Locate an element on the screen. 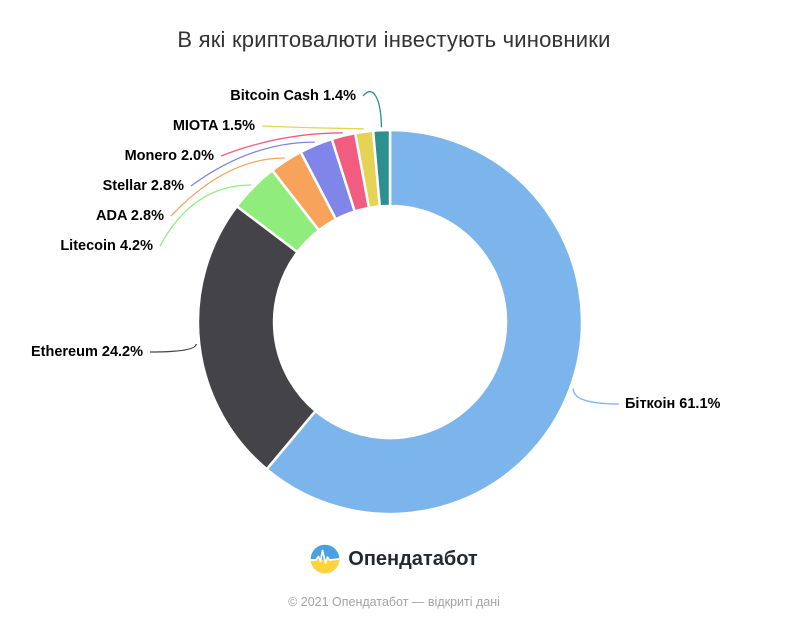 The width and height of the screenshot is (788, 621). brand-name: Опендатабот is located at coordinates (413, 558).